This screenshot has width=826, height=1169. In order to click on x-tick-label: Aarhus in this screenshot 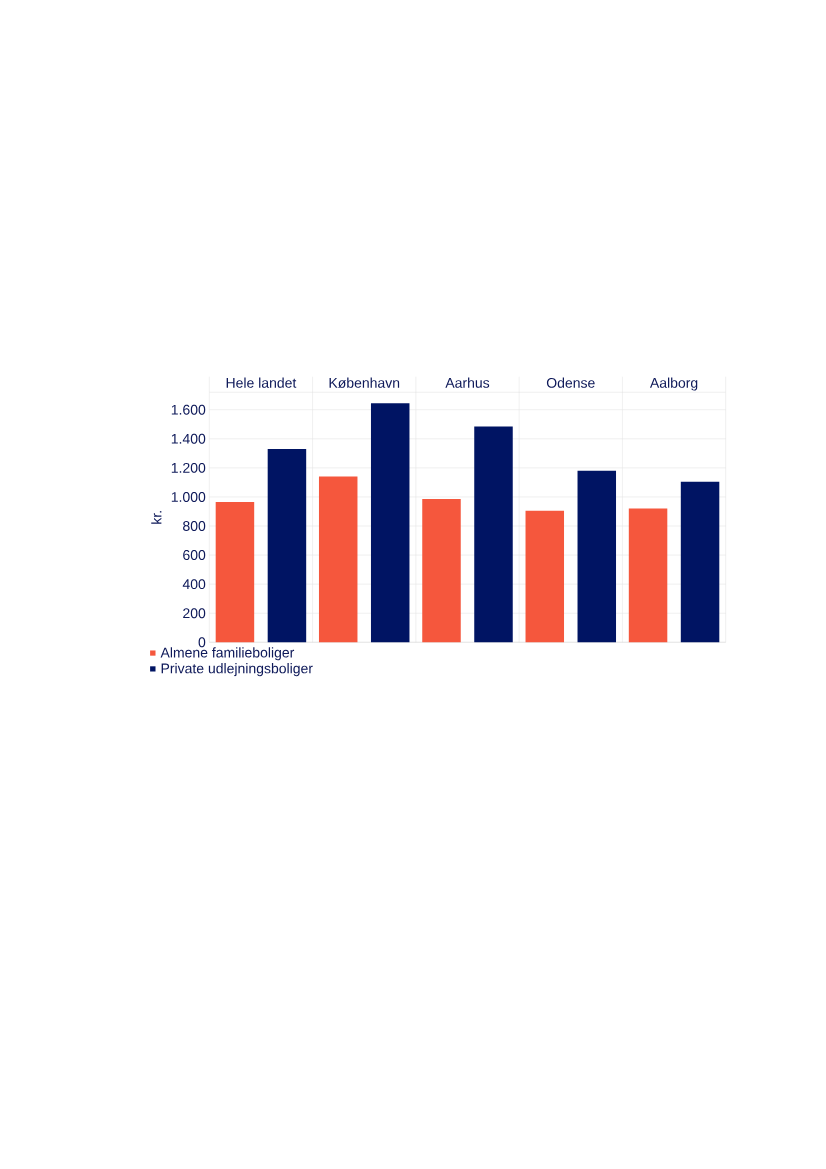, I will do `click(467, 382)`.